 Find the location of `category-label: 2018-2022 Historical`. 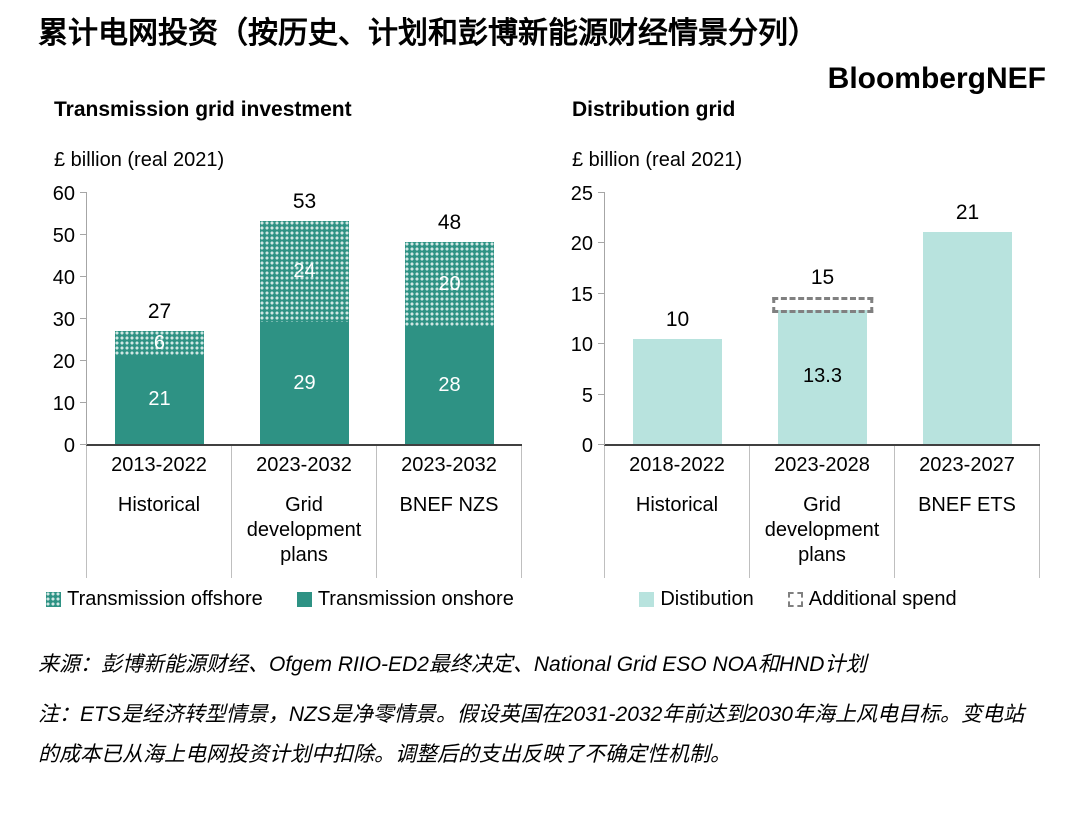

category-label: 2018-2022 Historical is located at coordinates (677, 512).